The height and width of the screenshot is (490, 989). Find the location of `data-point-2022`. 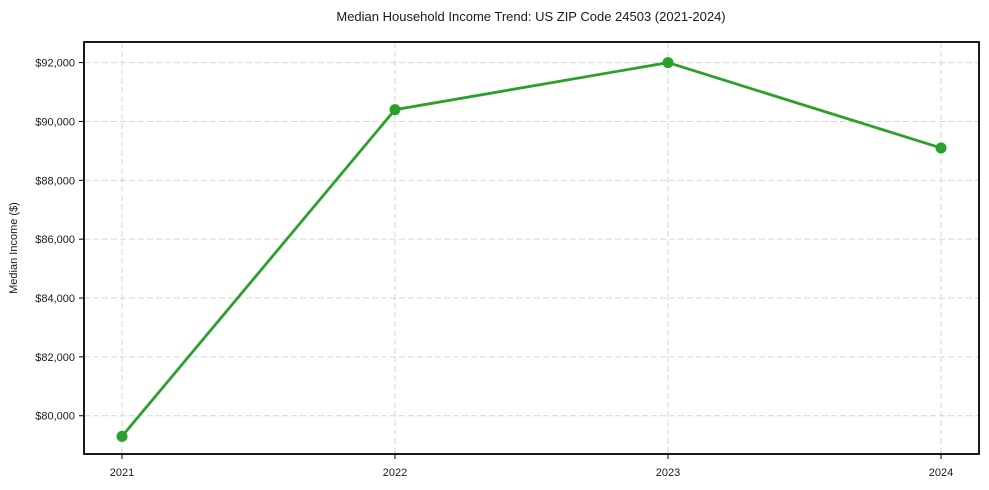

data-point-2022 is located at coordinates (395, 110).